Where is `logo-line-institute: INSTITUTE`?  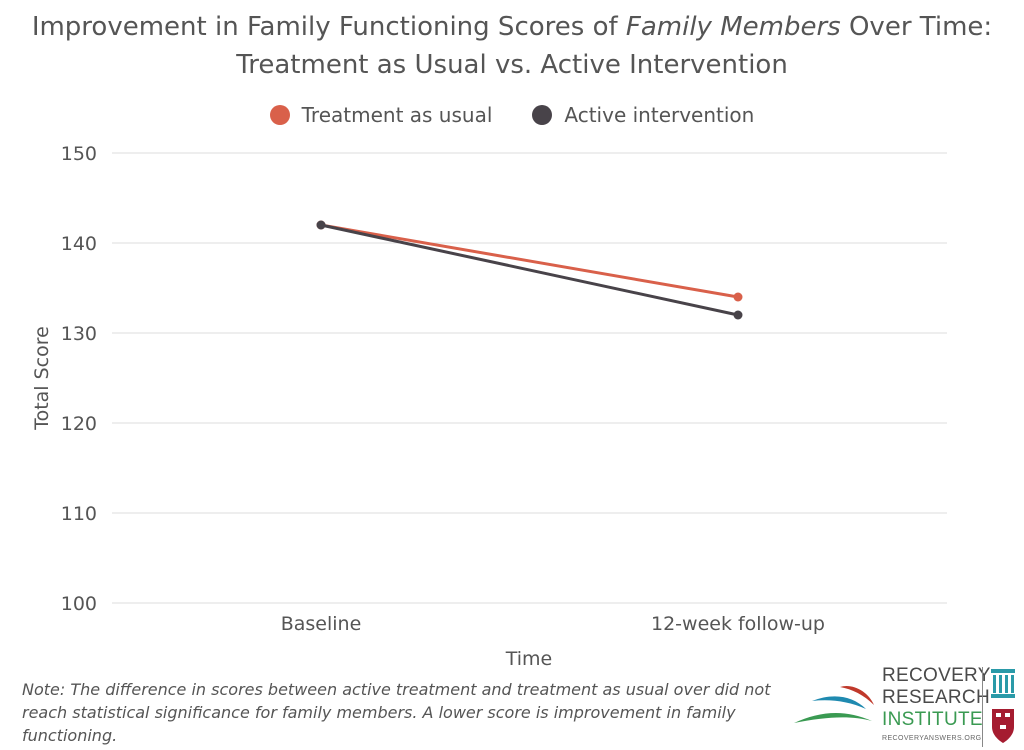 logo-line-institute: INSTITUTE is located at coordinates (932, 719).